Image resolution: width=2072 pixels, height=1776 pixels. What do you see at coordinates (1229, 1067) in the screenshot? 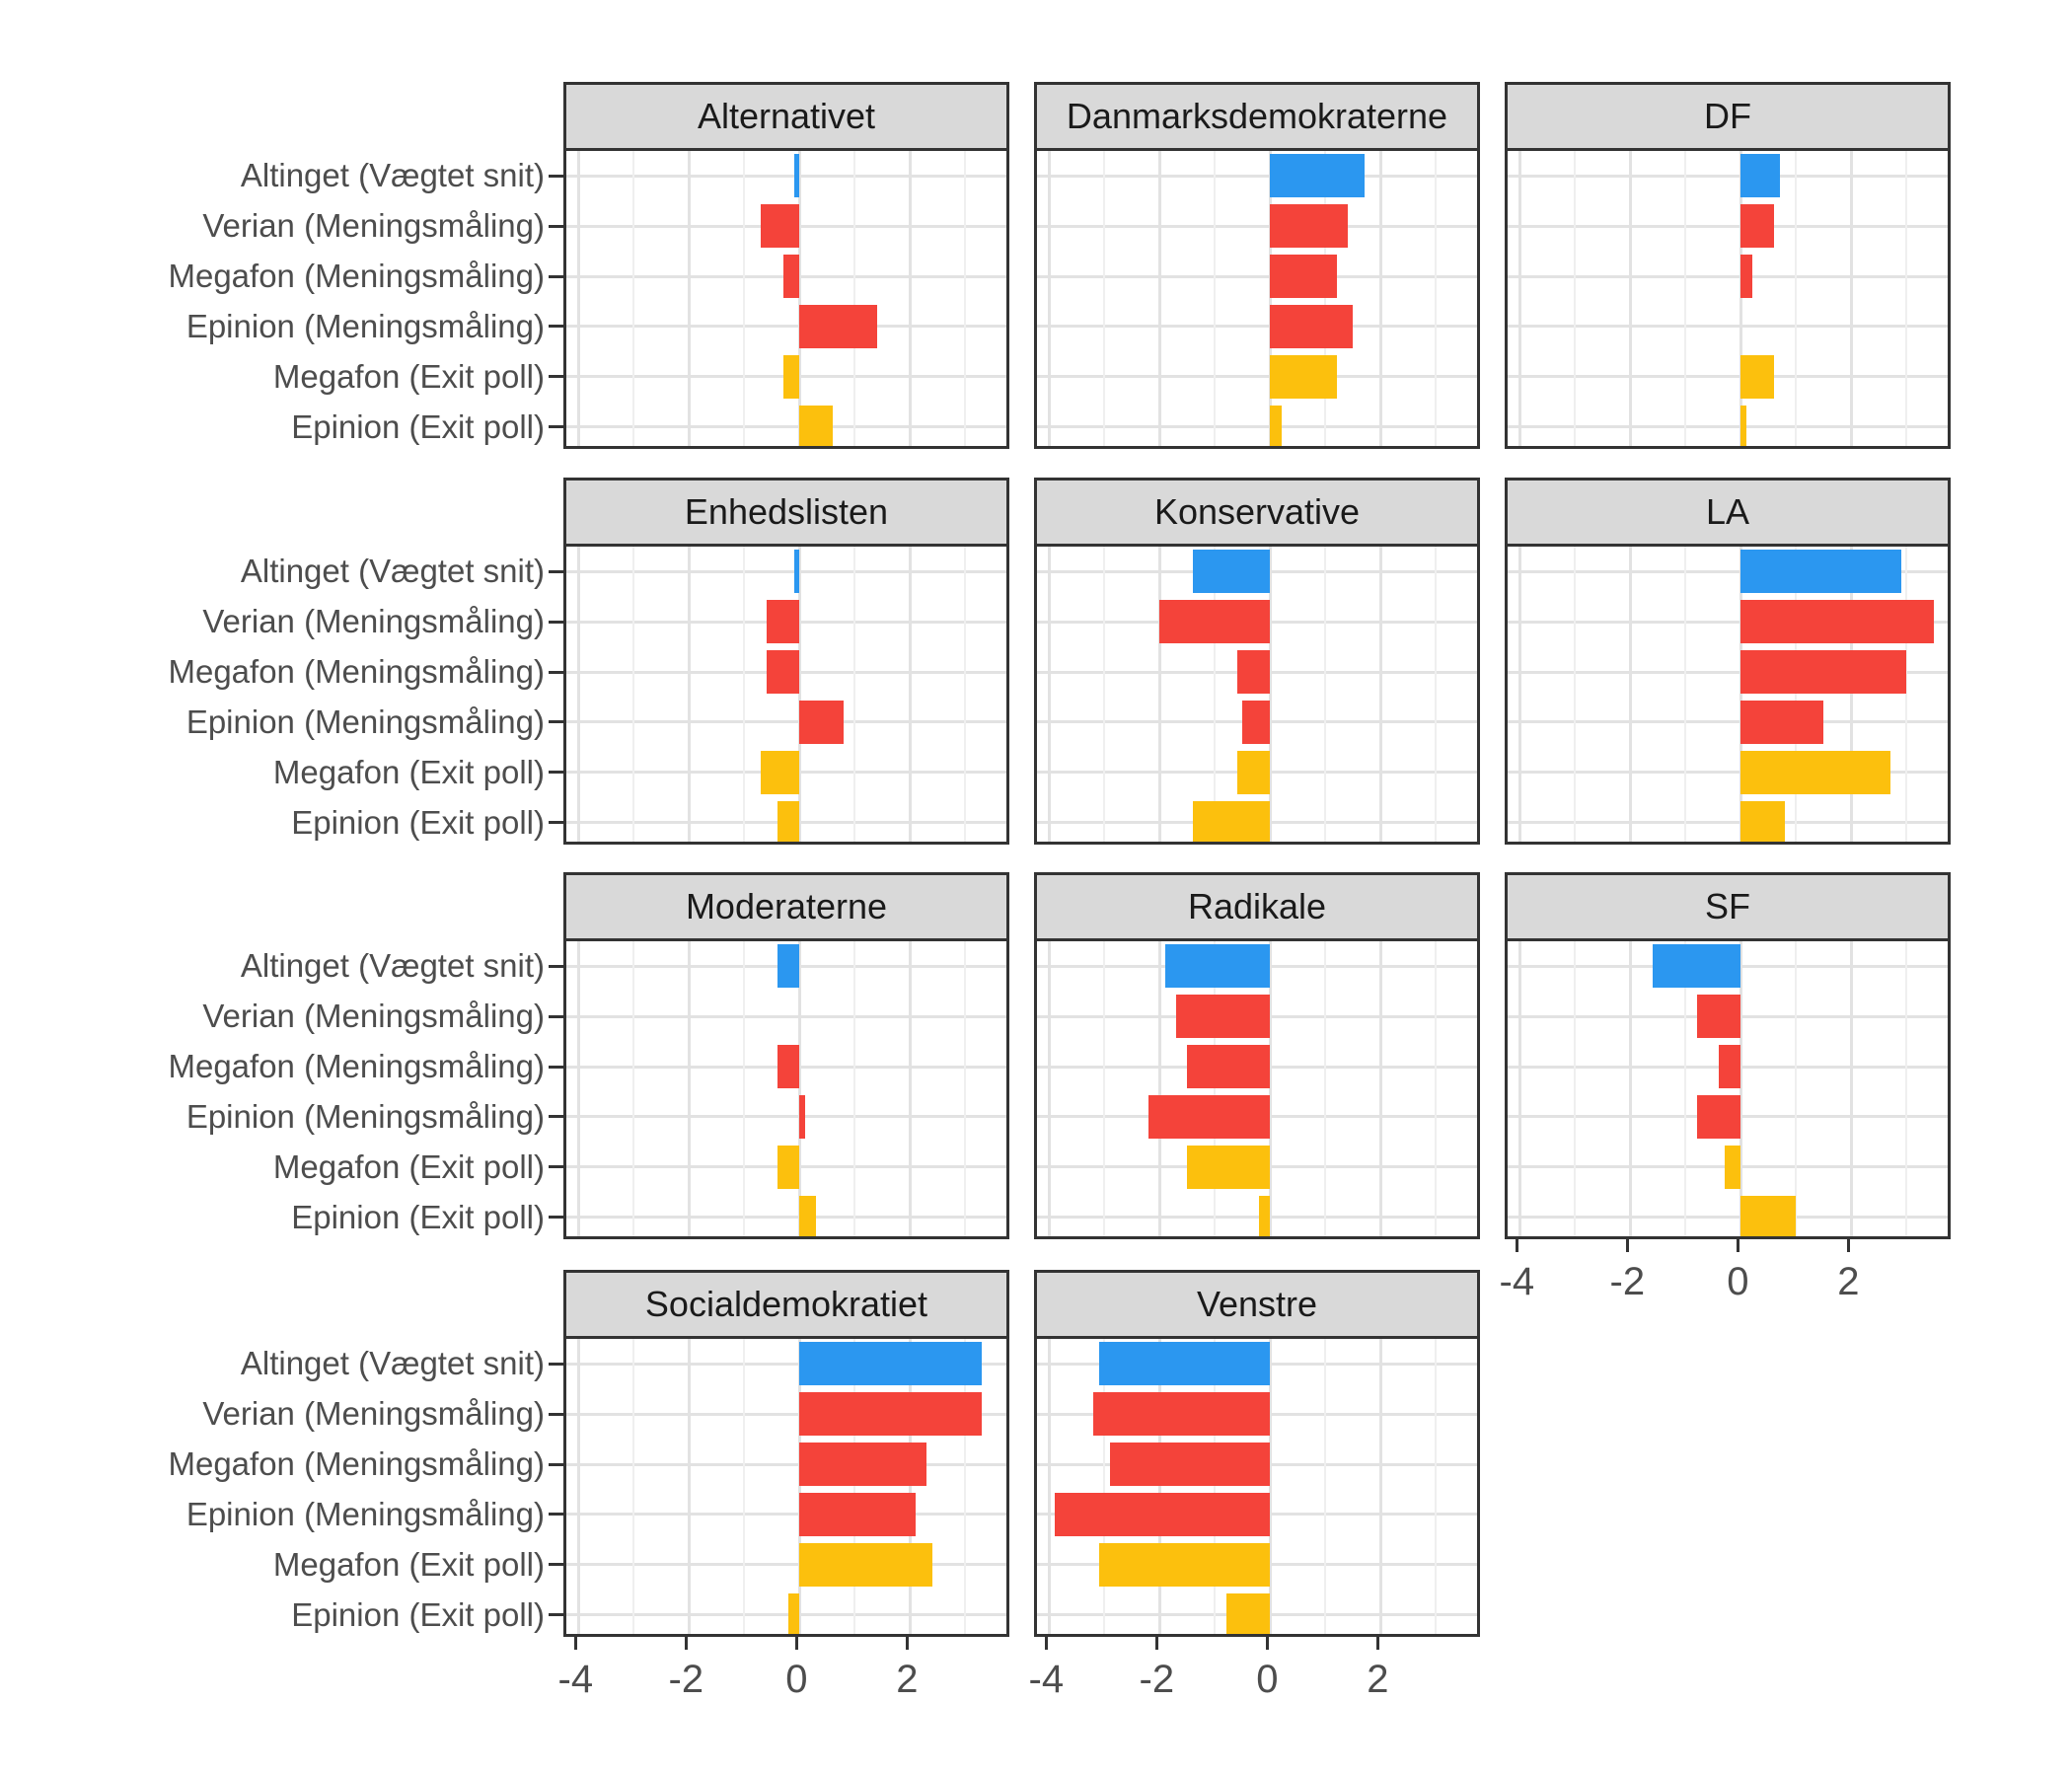
I see `bar-Radikale-Megafon (Meningsmåling)` at bounding box center [1229, 1067].